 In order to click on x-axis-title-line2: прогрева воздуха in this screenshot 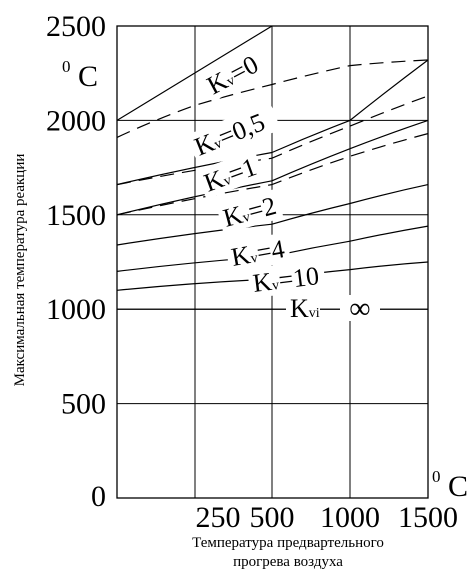, I will do `click(288, 562)`.